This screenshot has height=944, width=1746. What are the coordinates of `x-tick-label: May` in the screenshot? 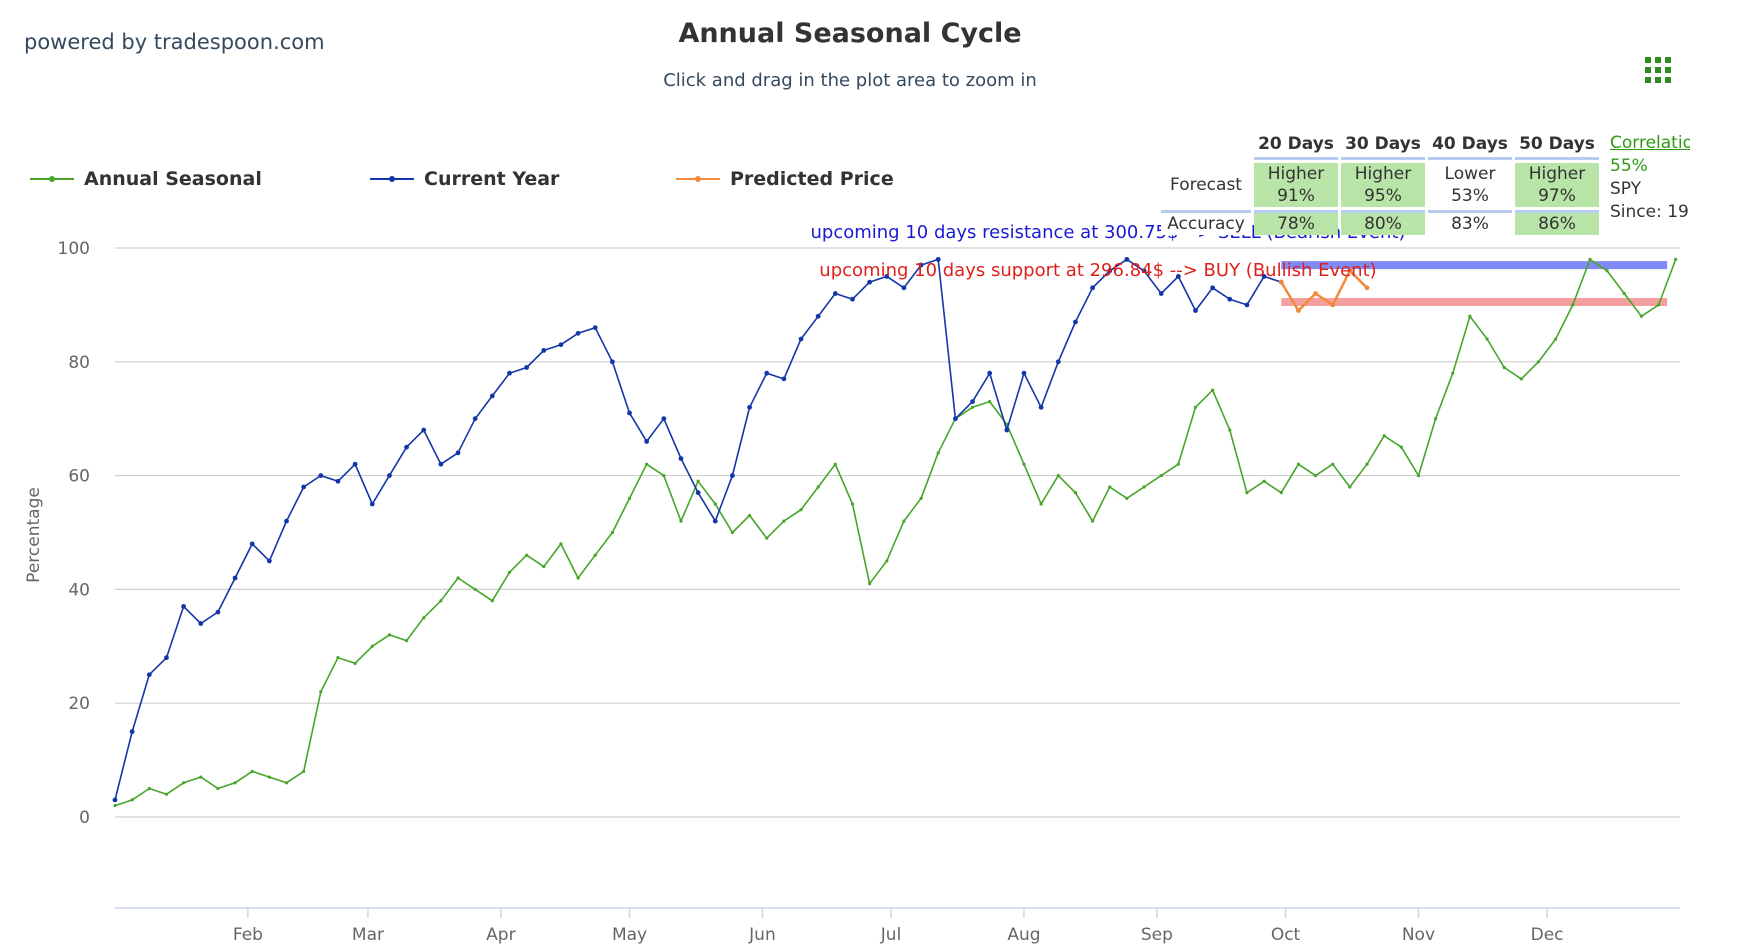 It's located at (629, 934).